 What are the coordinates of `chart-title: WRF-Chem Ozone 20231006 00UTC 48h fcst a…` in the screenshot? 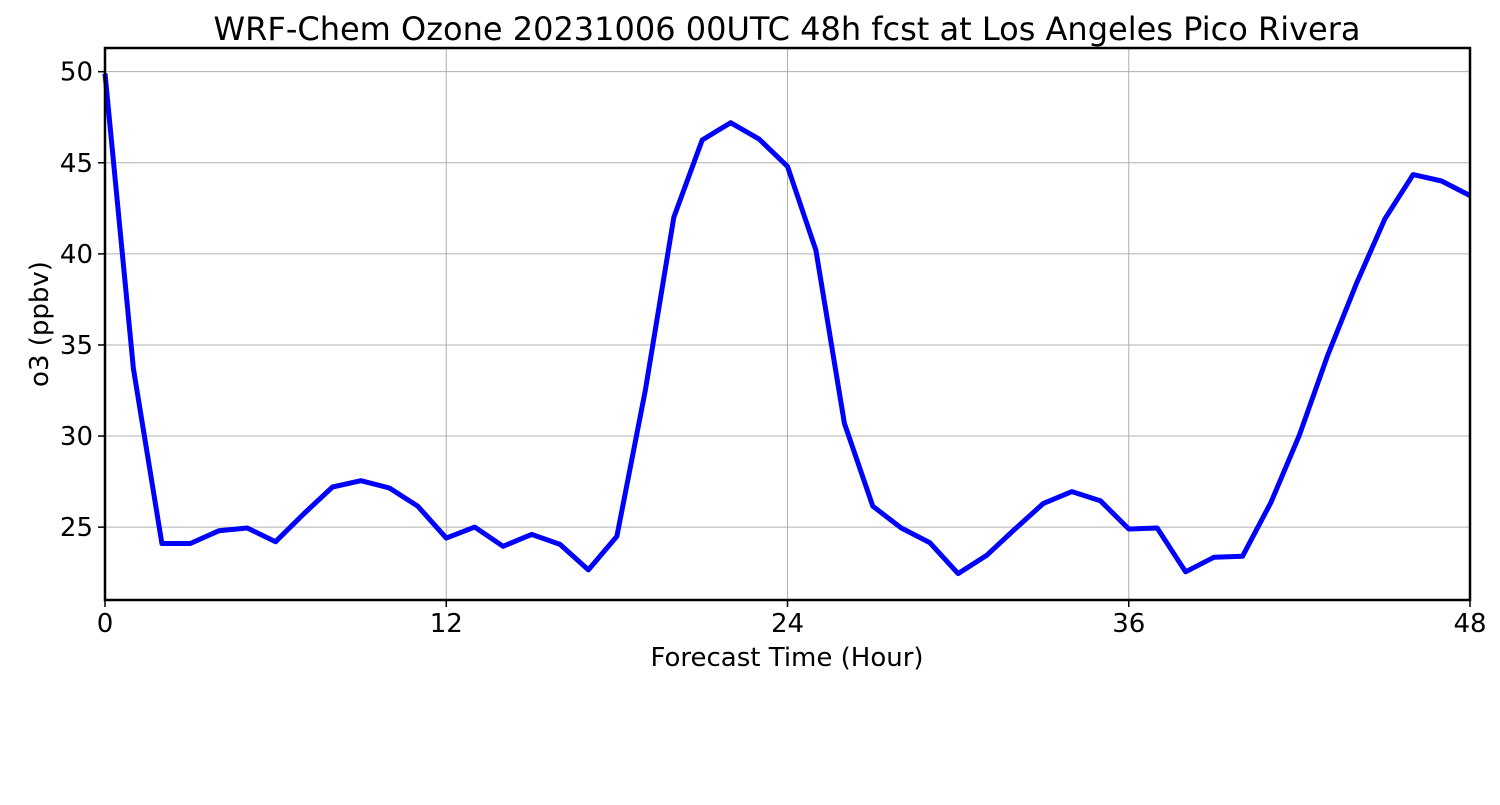 It's located at (787, 29).